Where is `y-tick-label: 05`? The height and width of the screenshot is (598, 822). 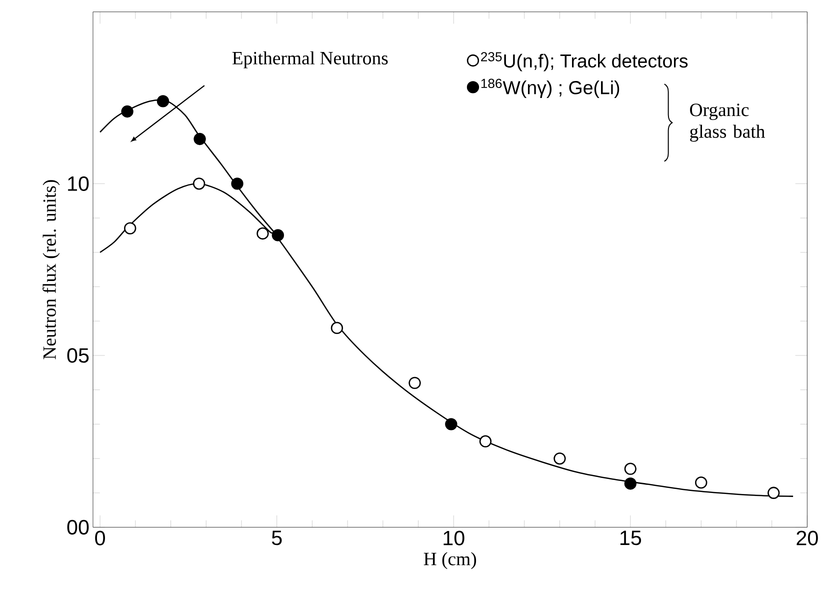 y-tick-label: 05 is located at coordinates (78, 355).